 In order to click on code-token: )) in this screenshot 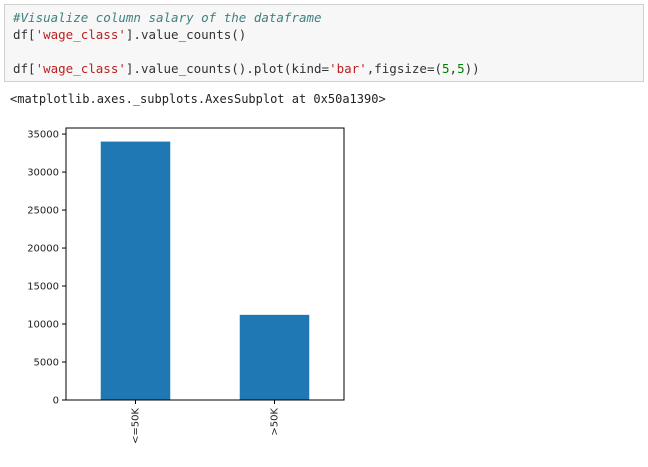, I will do `click(472, 68)`.